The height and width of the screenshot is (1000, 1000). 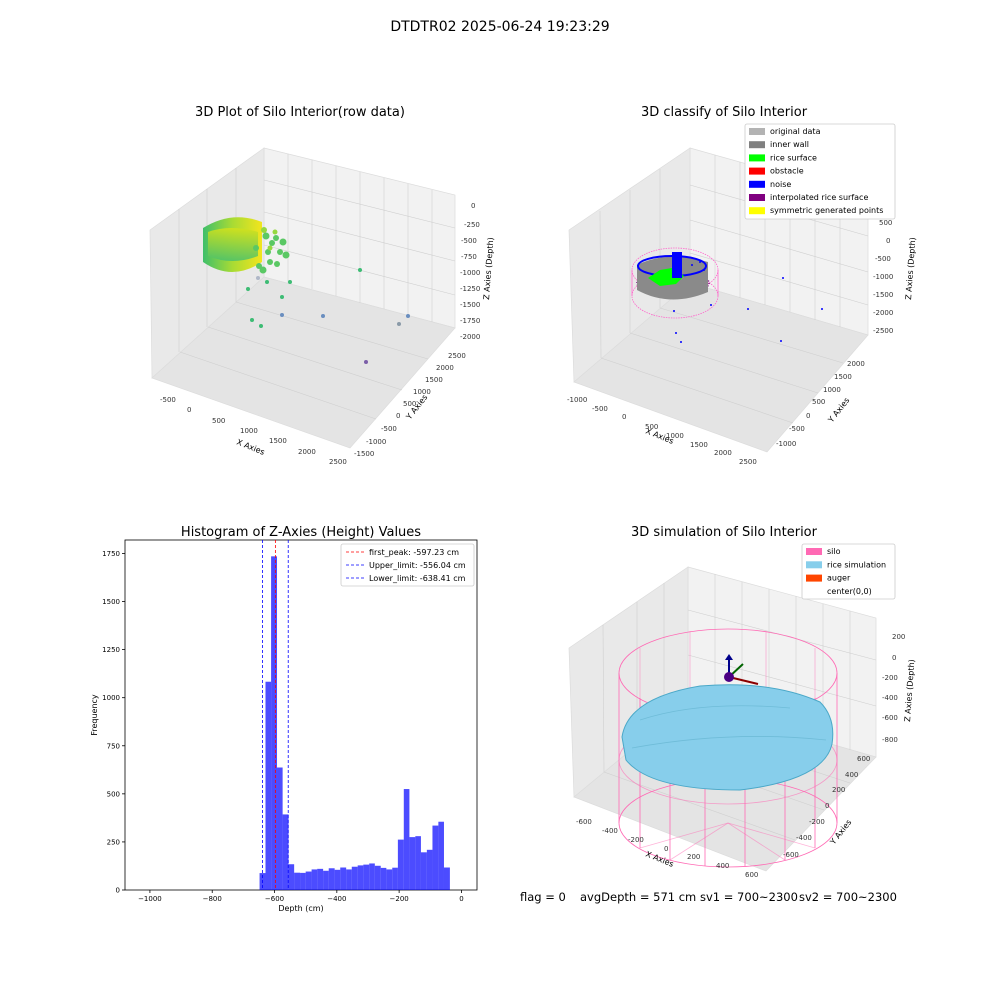 I want to click on legend-label: Lower_limit: -638.41 cm, so click(x=417, y=578).